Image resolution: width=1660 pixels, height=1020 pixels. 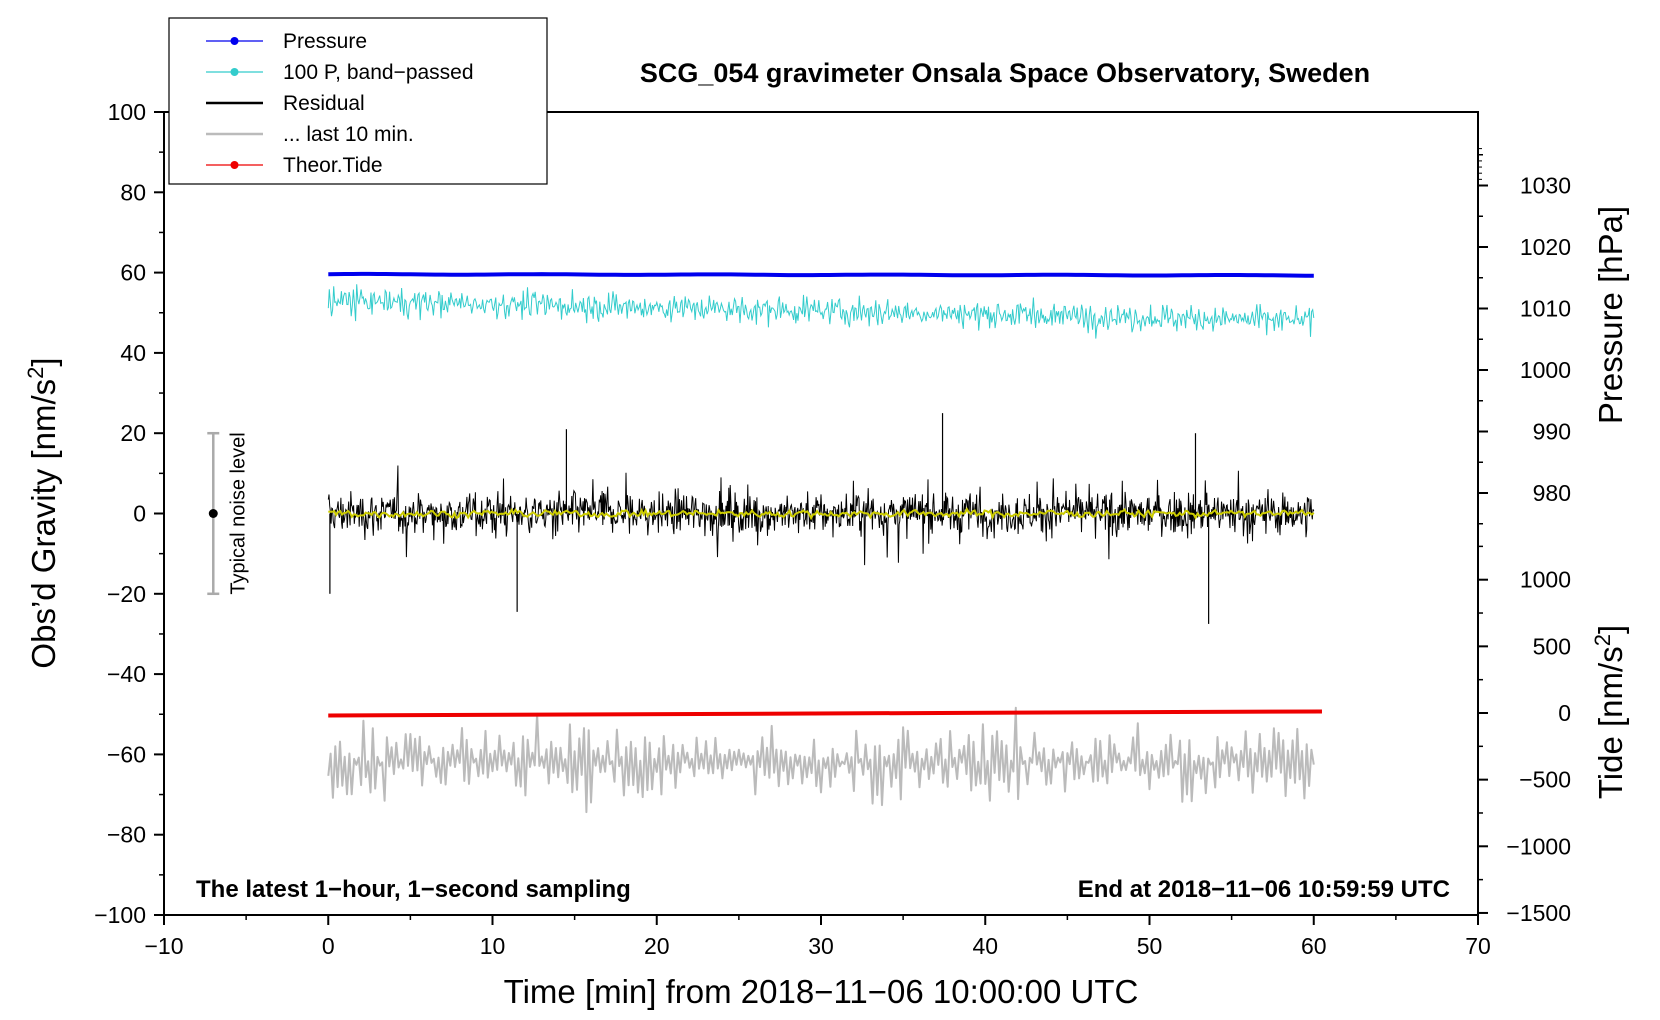 What do you see at coordinates (821, 274) in the screenshot?
I see `series-pressure` at bounding box center [821, 274].